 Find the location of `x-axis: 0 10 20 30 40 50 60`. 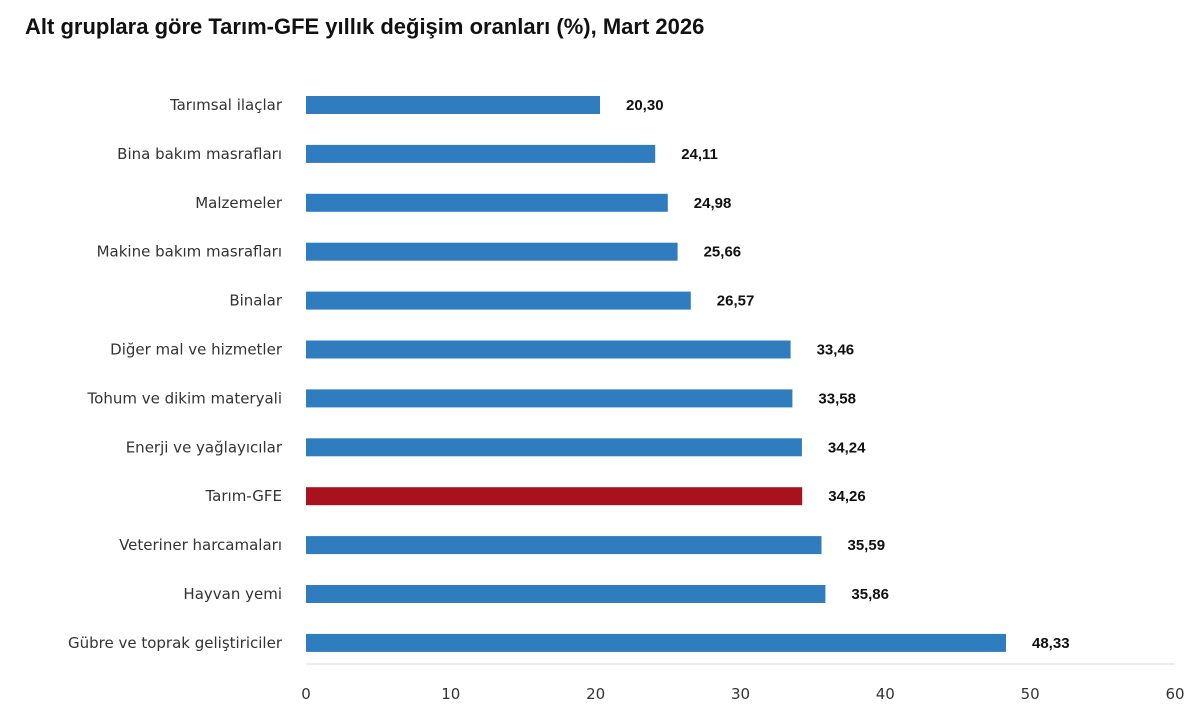

x-axis: 0 10 20 30 40 50 60 is located at coordinates (743, 683).